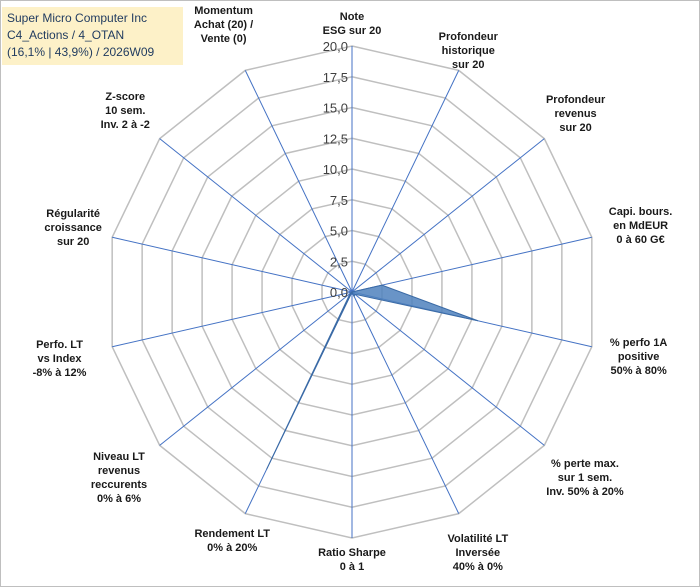  I want to click on axis-label: Note ESG sur 20, so click(352, 24).